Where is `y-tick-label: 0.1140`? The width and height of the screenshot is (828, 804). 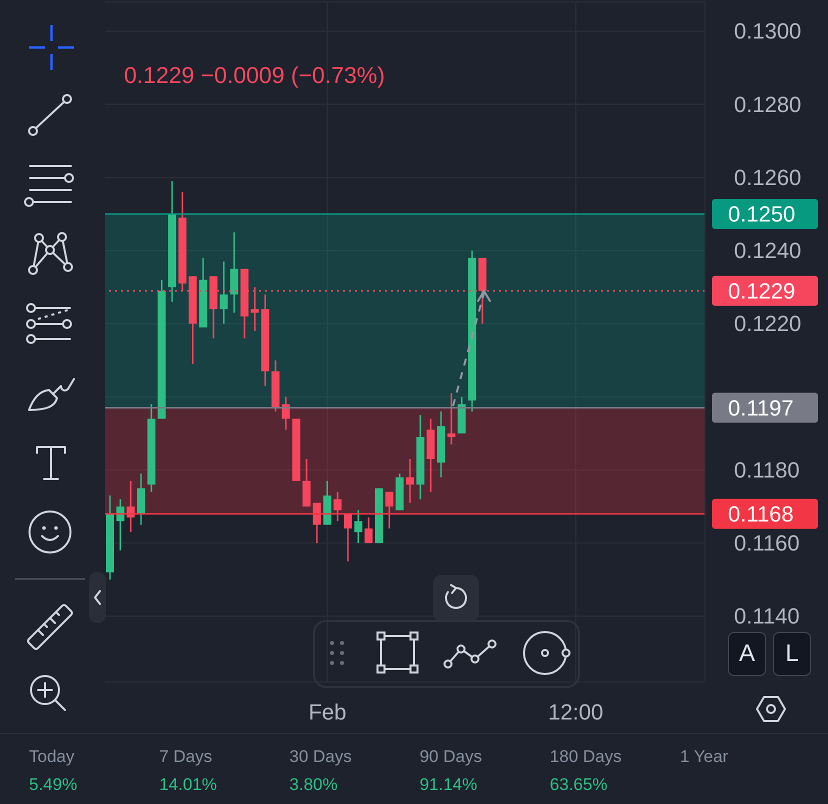
y-tick-label: 0.1140 is located at coordinates (767, 616).